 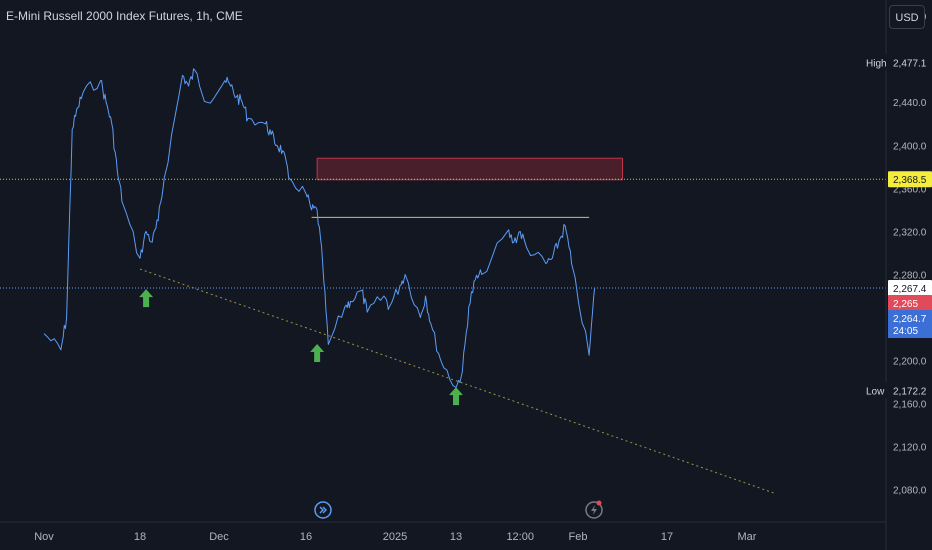 I want to click on resistance-price-label: 2,368.5, so click(x=910, y=180).